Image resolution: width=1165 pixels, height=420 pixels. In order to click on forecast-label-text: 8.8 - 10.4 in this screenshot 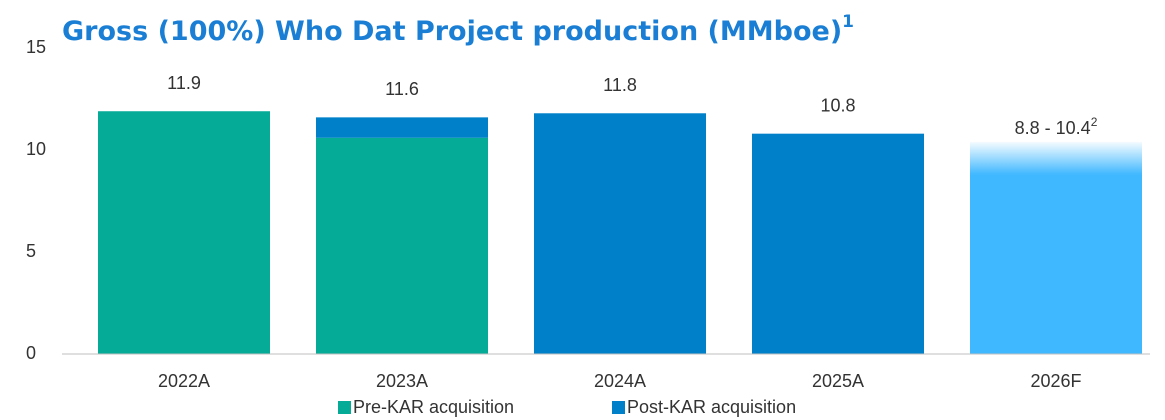, I will do `click(1053, 128)`.